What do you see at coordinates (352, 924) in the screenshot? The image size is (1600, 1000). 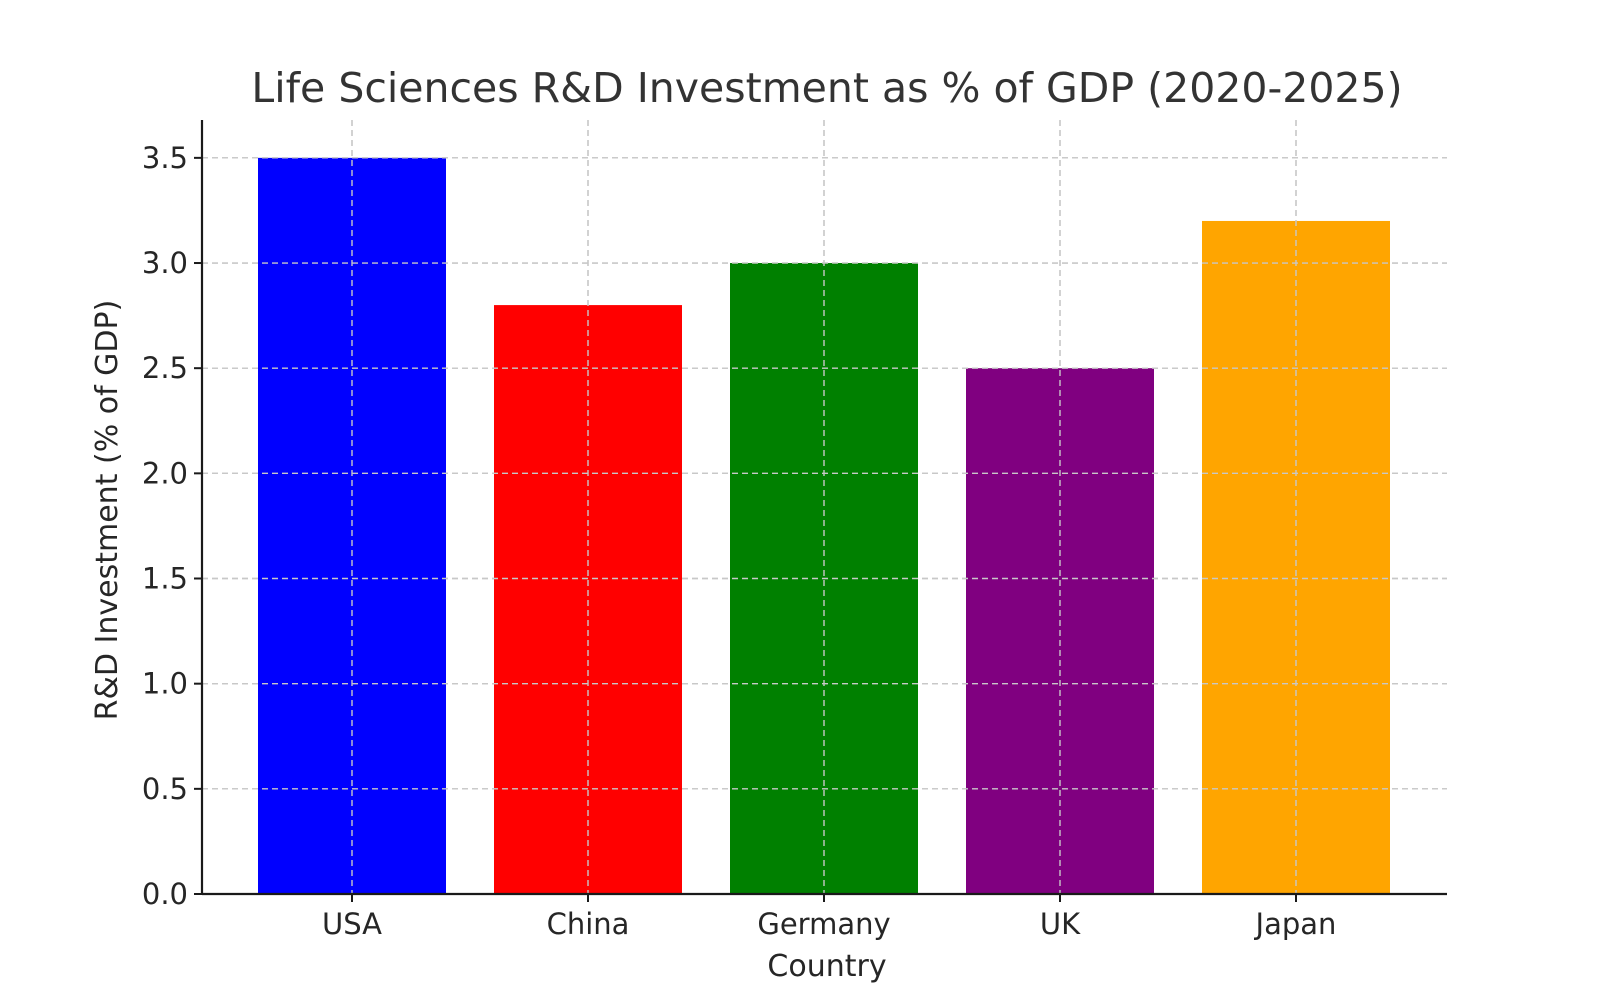 I see `x-tick-label: USA` at bounding box center [352, 924].